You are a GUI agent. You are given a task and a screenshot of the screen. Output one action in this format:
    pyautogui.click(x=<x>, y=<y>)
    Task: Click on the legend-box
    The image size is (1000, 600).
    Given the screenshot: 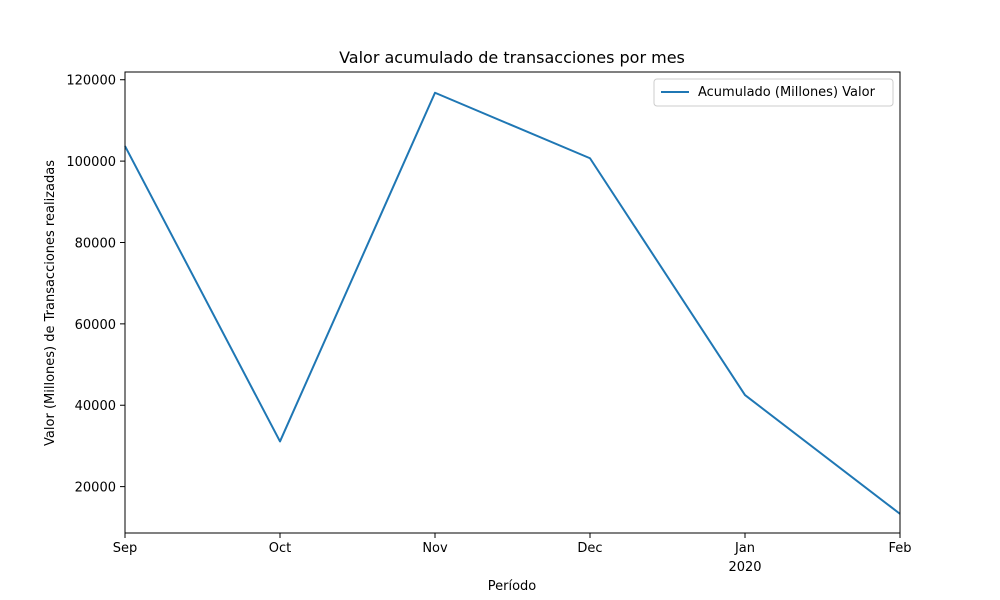 What is the action you would take?
    pyautogui.click(x=773, y=92)
    